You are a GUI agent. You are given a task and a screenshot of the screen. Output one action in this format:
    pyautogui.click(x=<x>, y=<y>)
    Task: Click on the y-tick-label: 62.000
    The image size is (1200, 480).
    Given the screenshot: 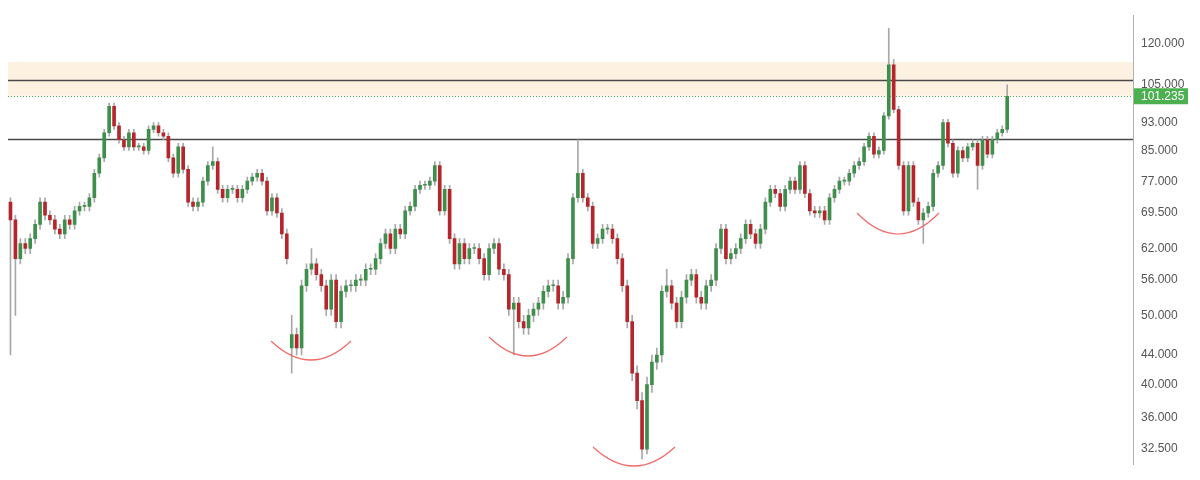 What is the action you would take?
    pyautogui.click(x=1160, y=247)
    